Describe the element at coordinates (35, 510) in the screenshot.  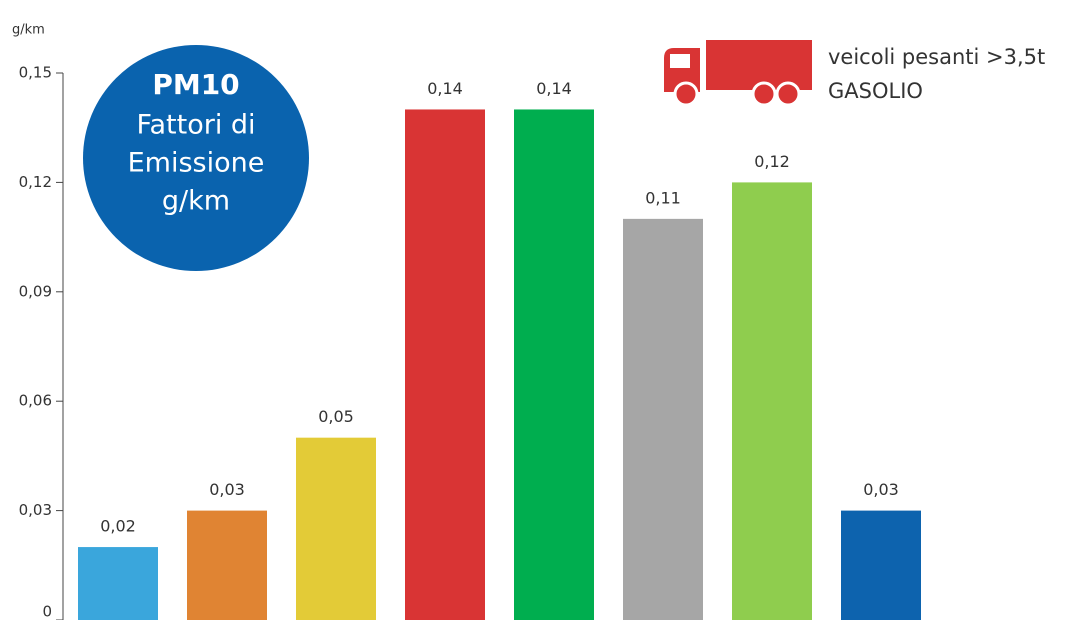
I see `y-tick-label: 0,03` at that location.